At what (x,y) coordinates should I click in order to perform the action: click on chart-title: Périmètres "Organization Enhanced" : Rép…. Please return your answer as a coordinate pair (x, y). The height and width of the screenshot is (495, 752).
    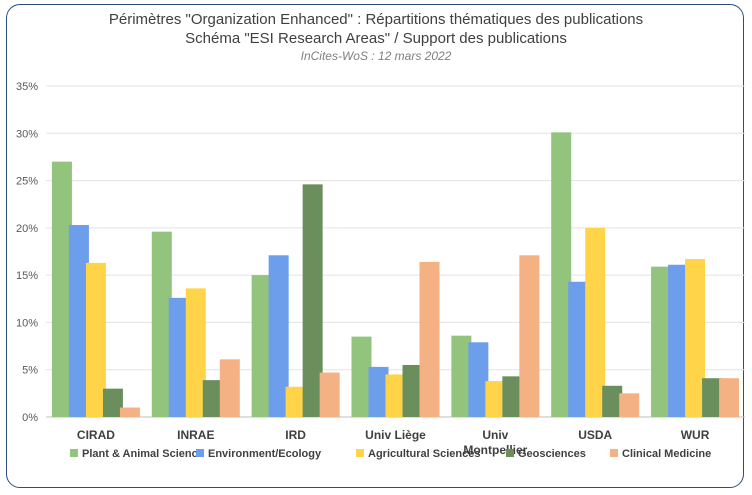
    Looking at the image, I should click on (376, 19).